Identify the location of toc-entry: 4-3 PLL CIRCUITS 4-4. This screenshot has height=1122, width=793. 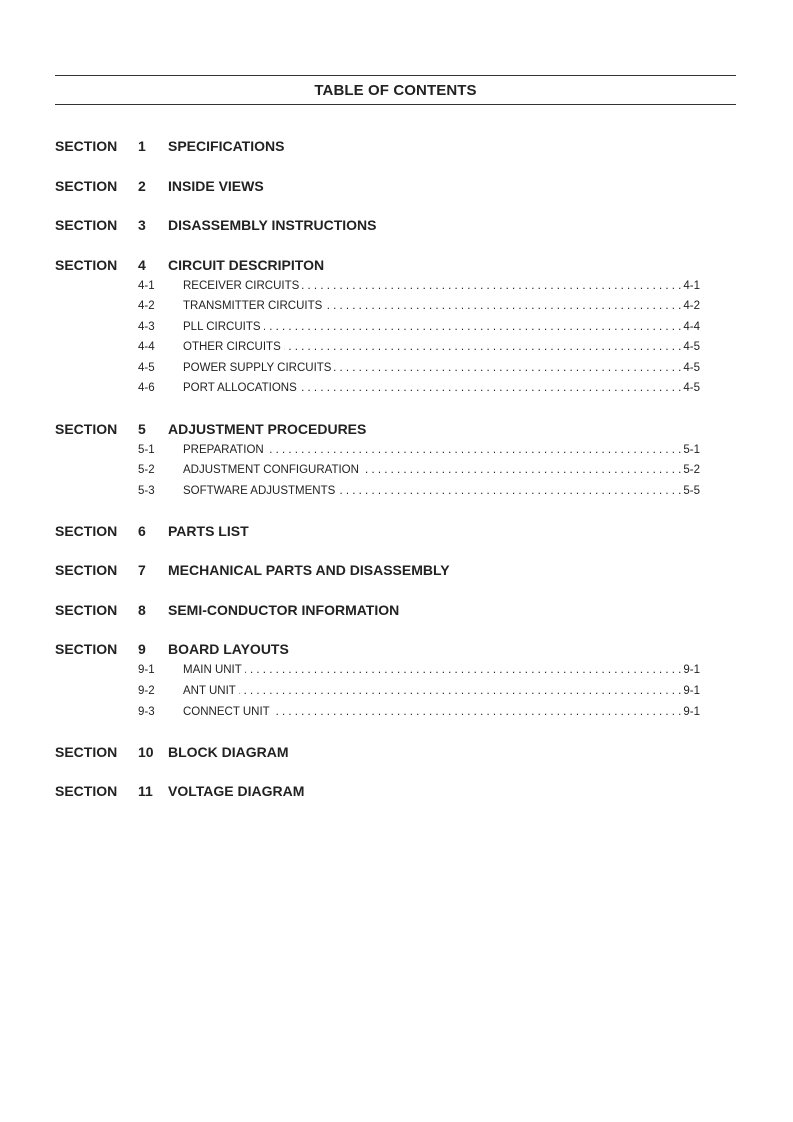
(377, 327).